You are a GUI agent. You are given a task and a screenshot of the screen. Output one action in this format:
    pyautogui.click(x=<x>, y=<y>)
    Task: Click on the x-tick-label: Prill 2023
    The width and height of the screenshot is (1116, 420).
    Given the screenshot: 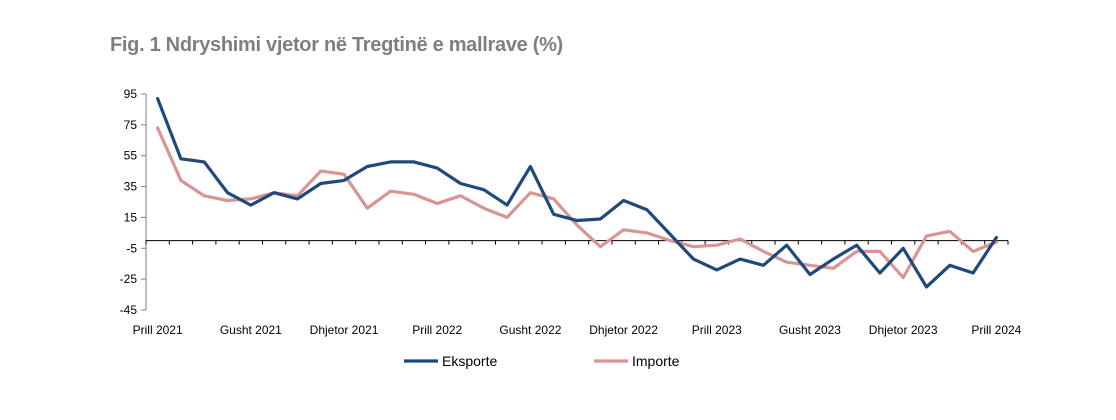 What is the action you would take?
    pyautogui.click(x=717, y=330)
    